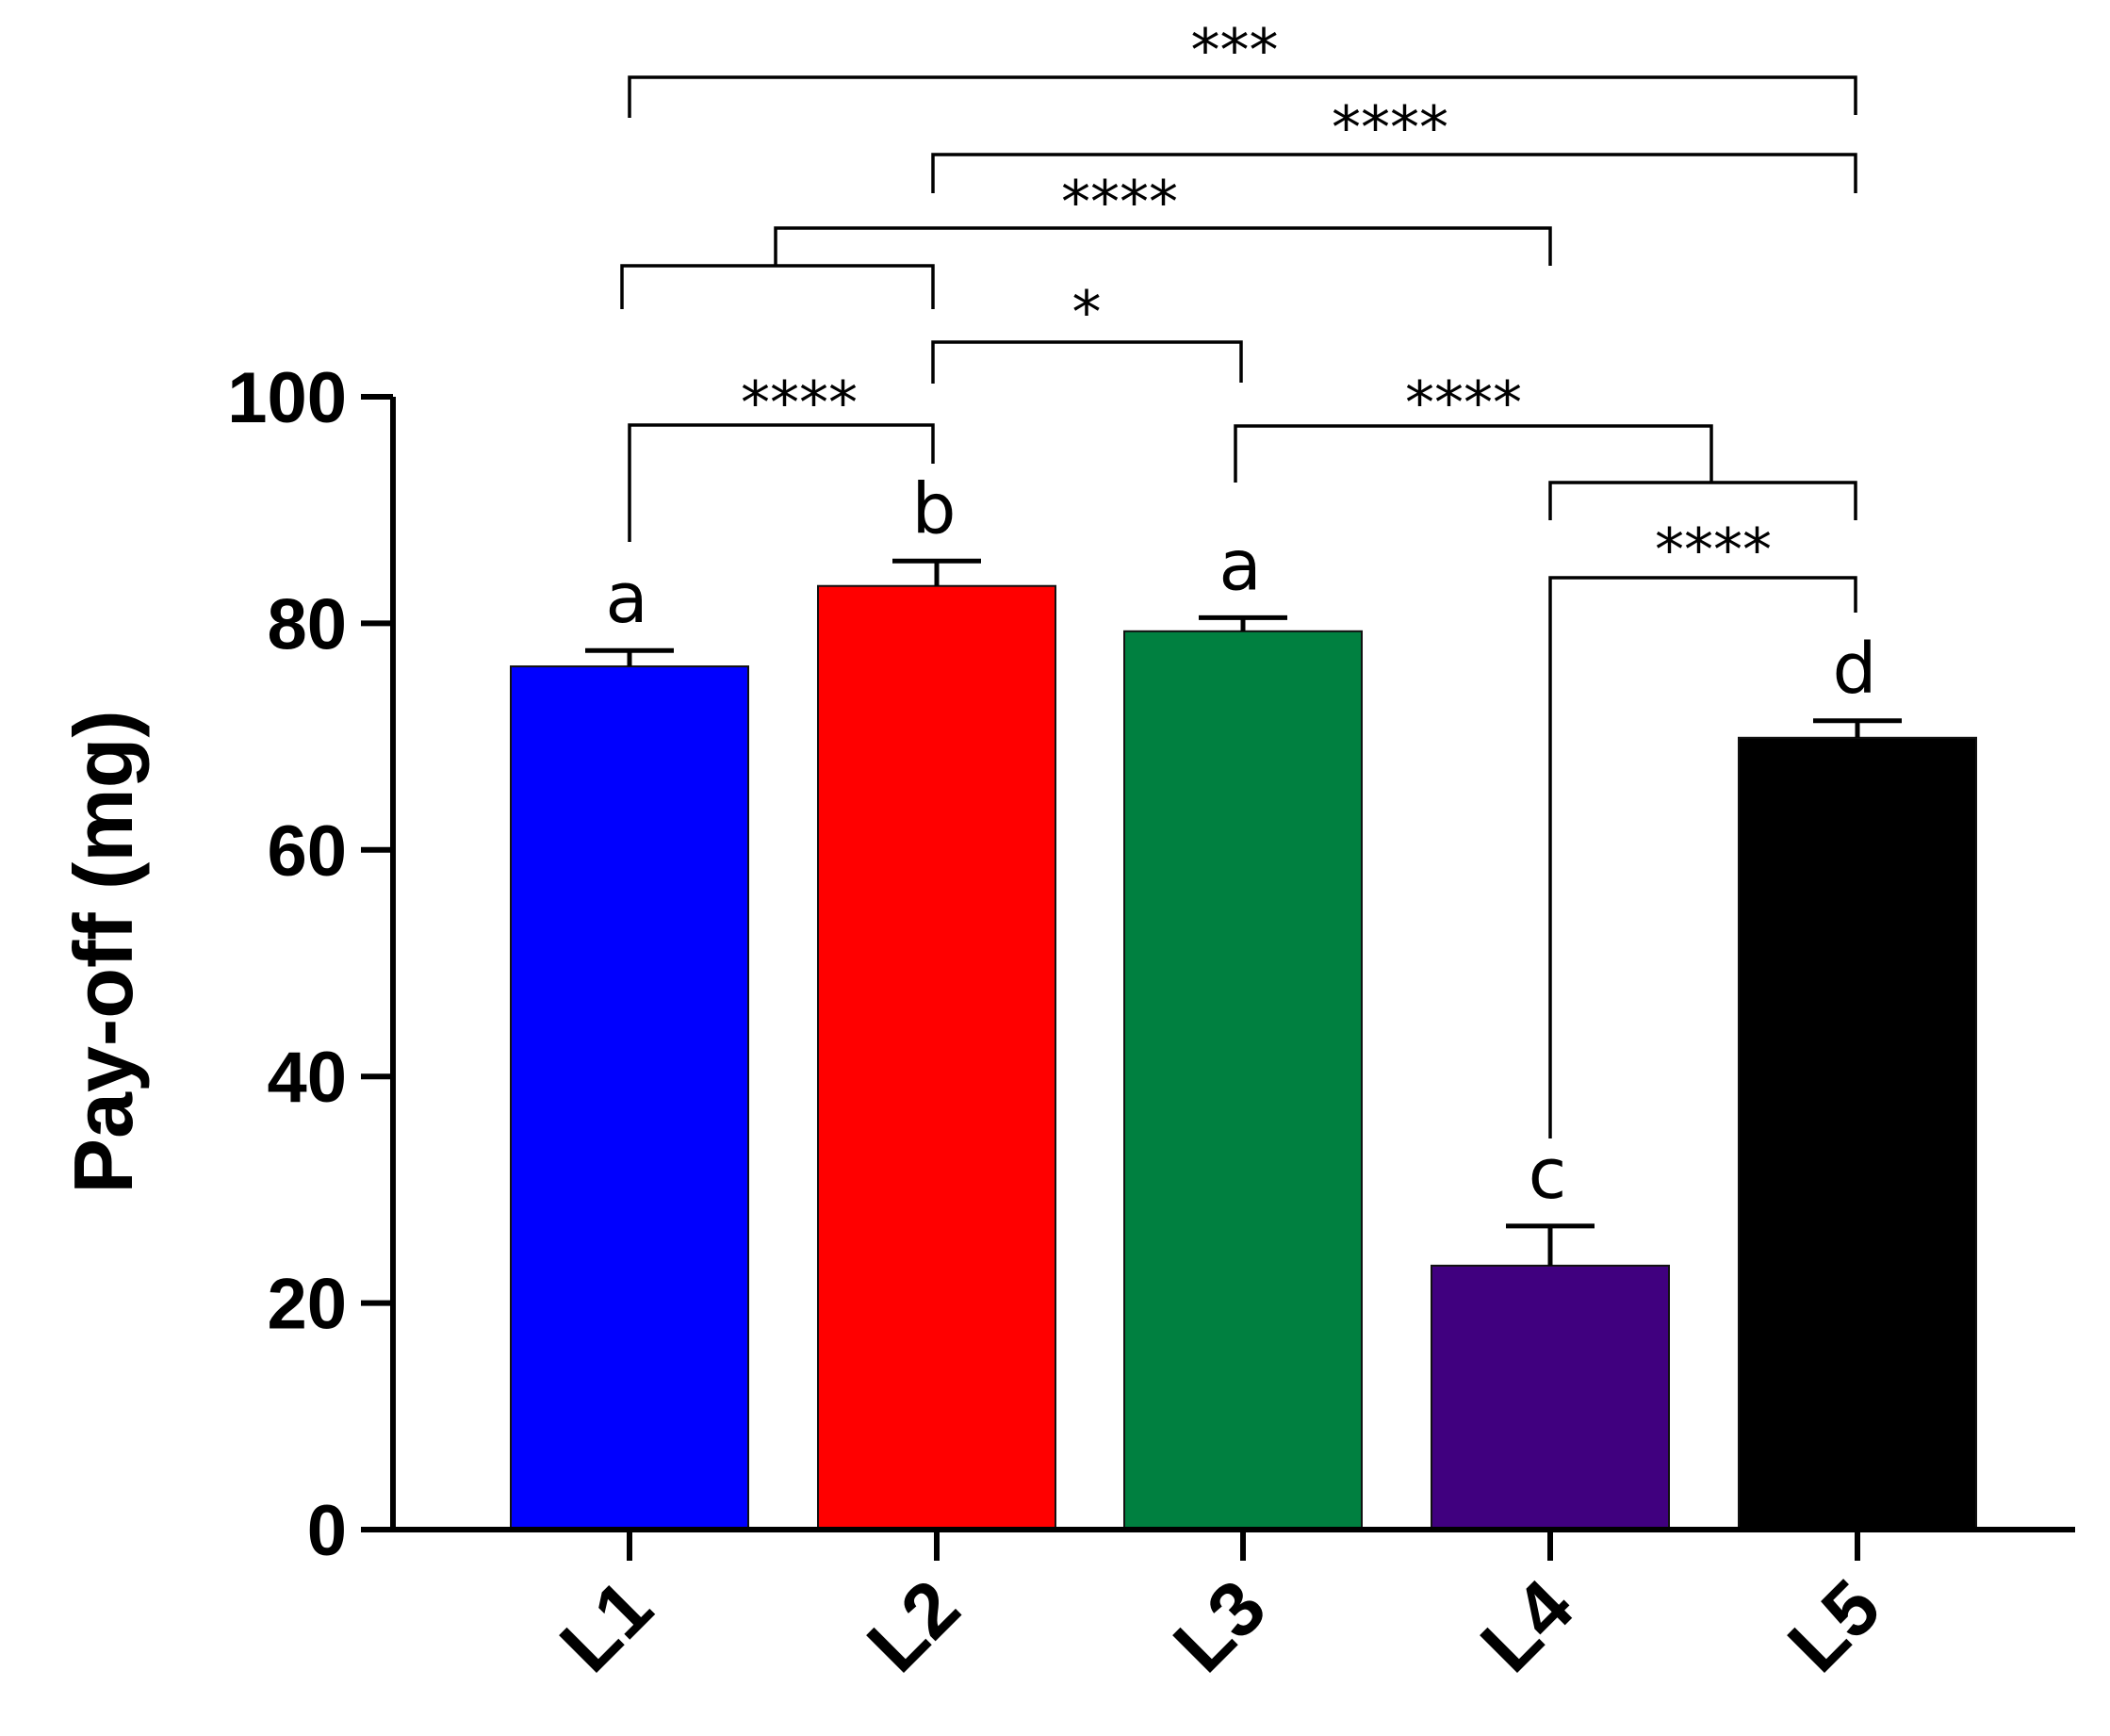 The image size is (2110, 1736). Describe the element at coordinates (287, 398) in the screenshot. I see `y-tick-label: 100` at that location.